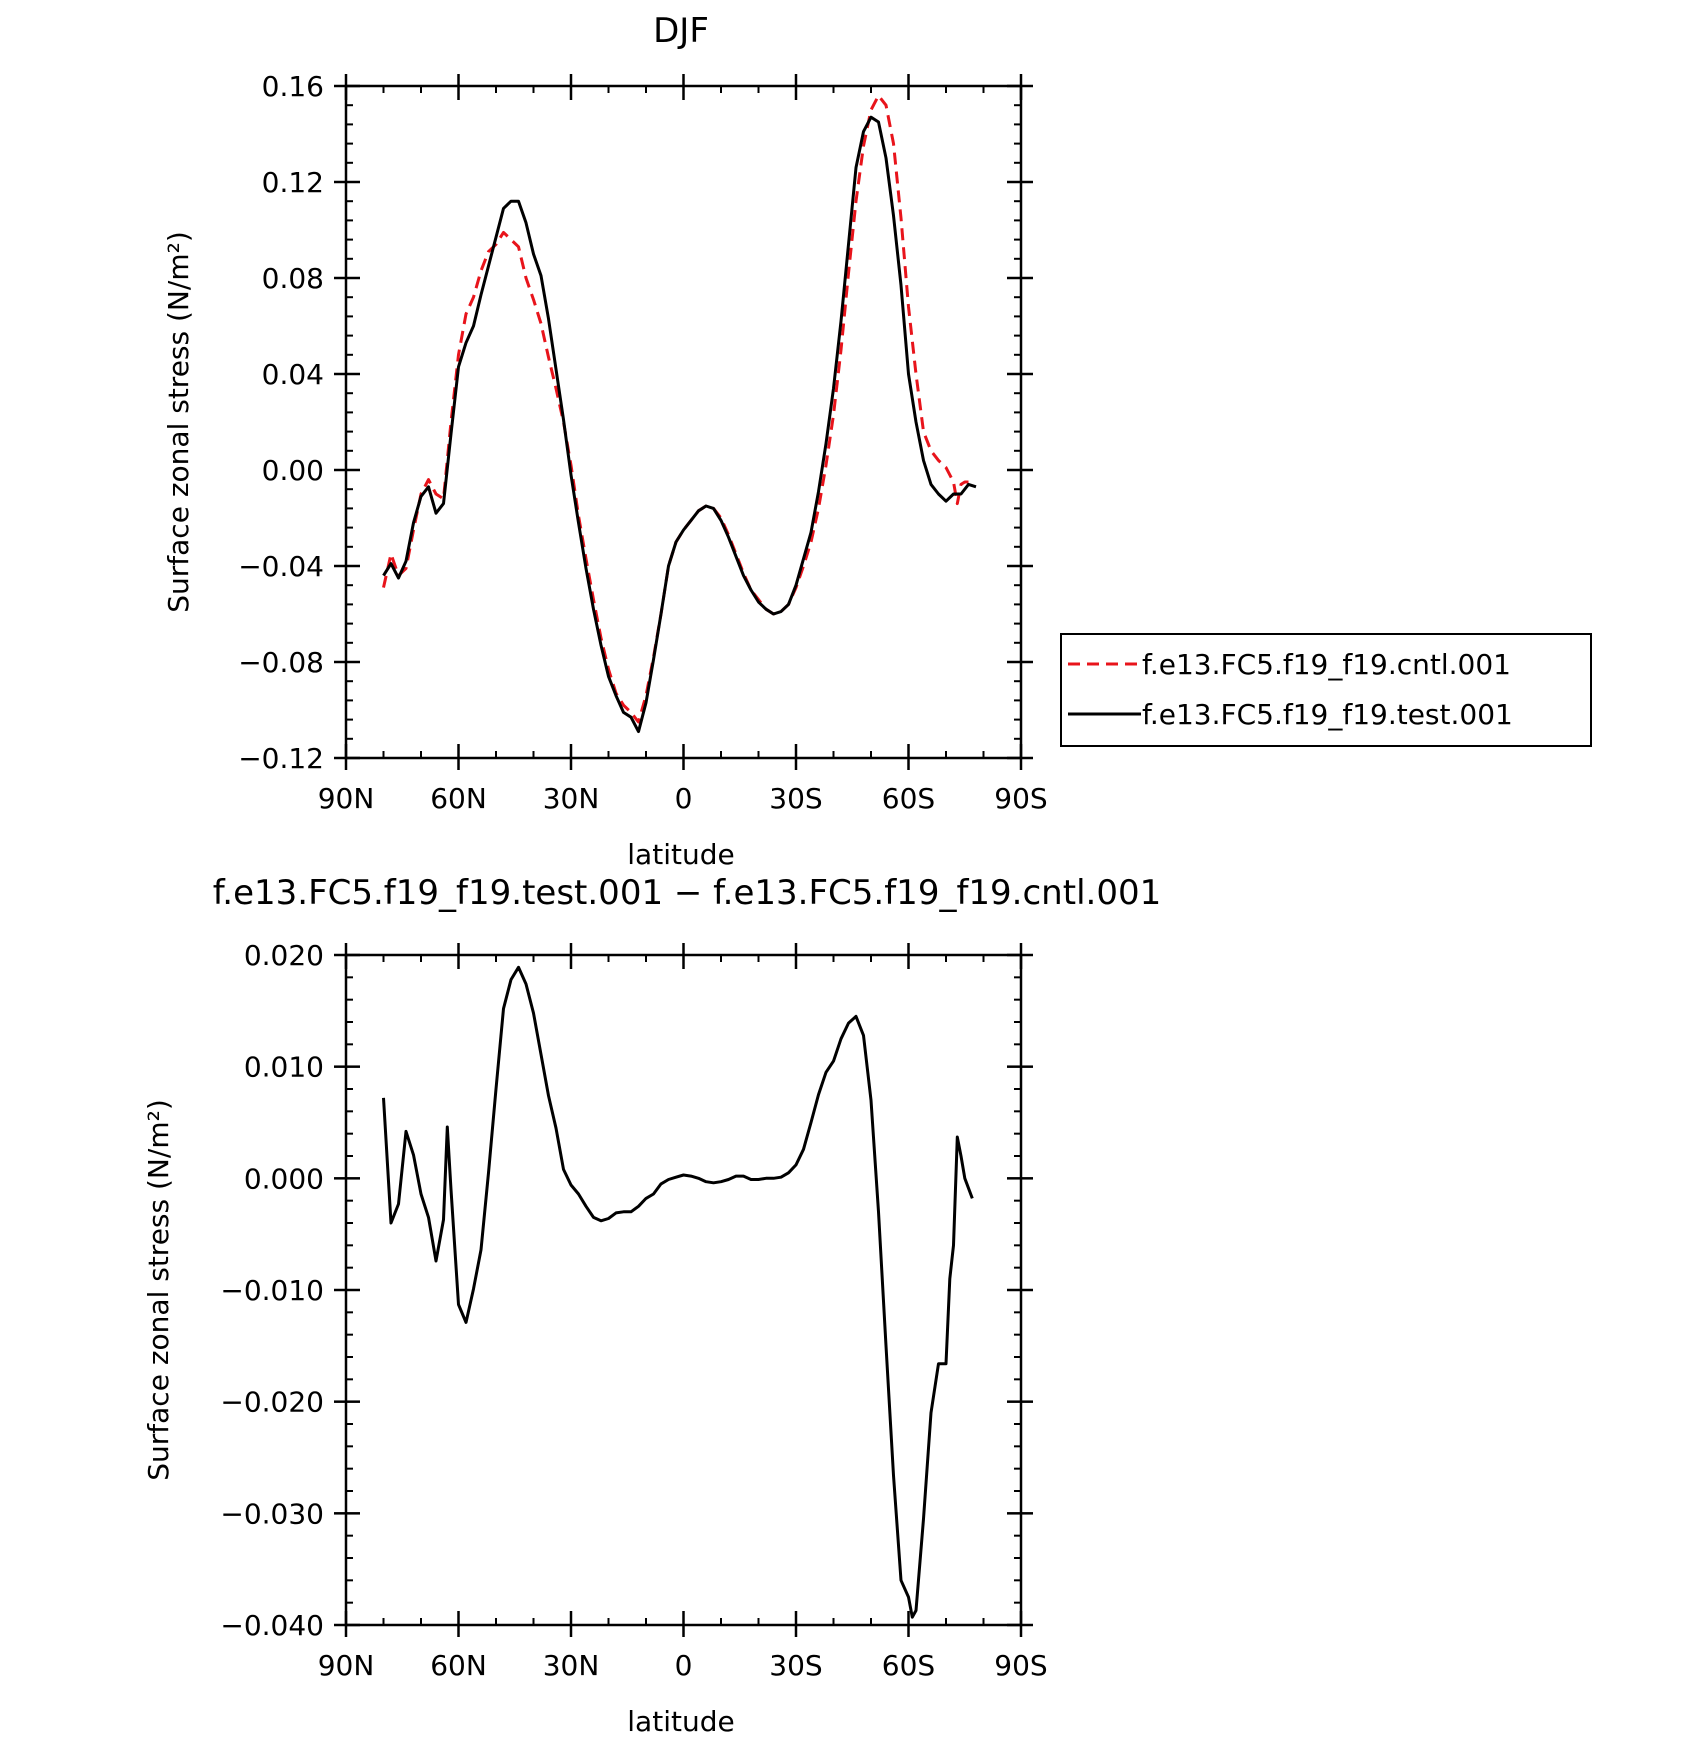 The width and height of the screenshot is (1697, 1747). Describe the element at coordinates (908, 798) in the screenshot. I see `top-x-tick-label: 60S` at that location.